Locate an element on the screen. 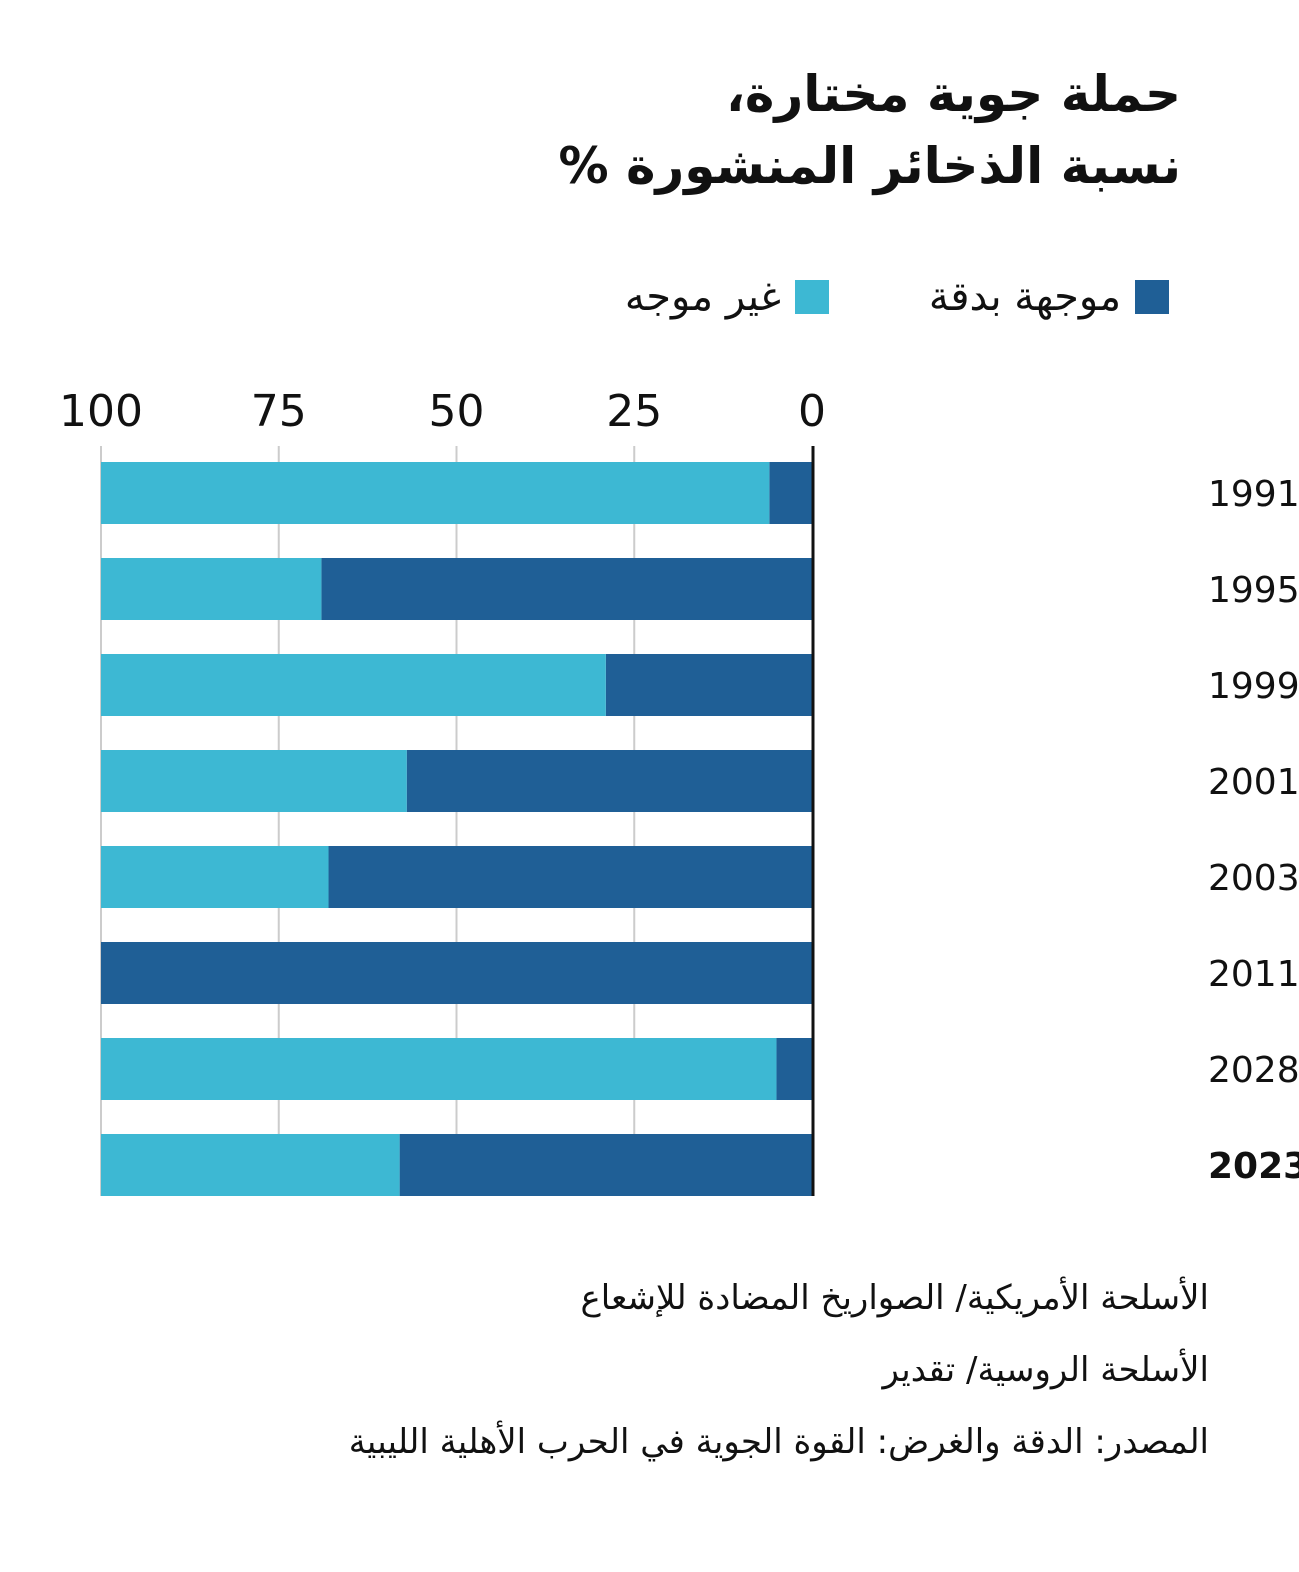 The width and height of the screenshot is (1299, 1572). x-tick-label-25: 25 is located at coordinates (634, 411).